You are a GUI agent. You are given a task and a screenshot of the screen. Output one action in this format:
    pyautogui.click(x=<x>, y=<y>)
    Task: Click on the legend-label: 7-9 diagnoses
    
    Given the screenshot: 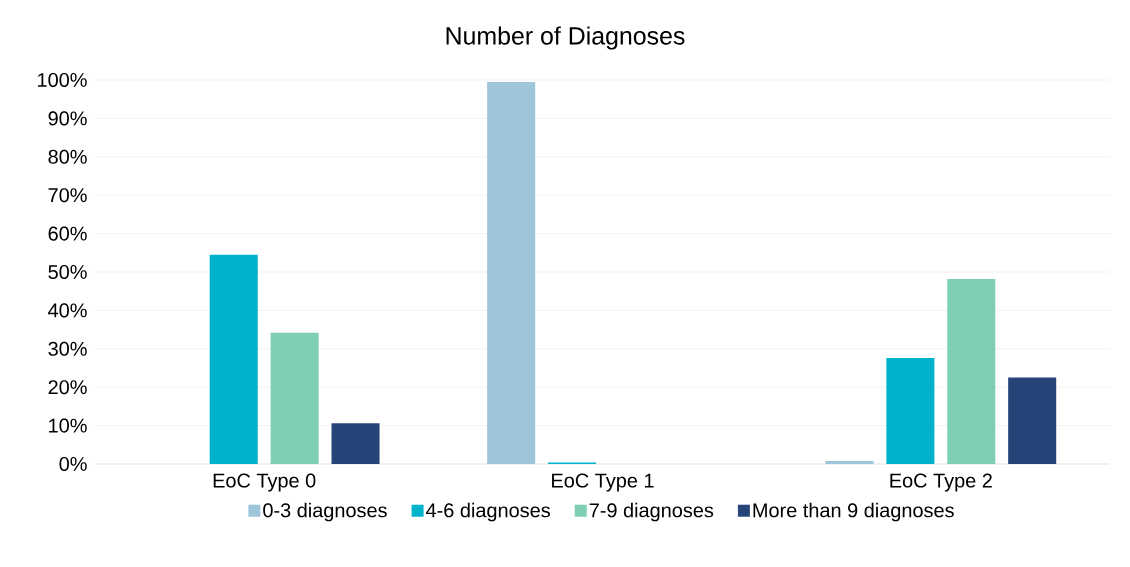 What is the action you would take?
    pyautogui.click(x=651, y=512)
    